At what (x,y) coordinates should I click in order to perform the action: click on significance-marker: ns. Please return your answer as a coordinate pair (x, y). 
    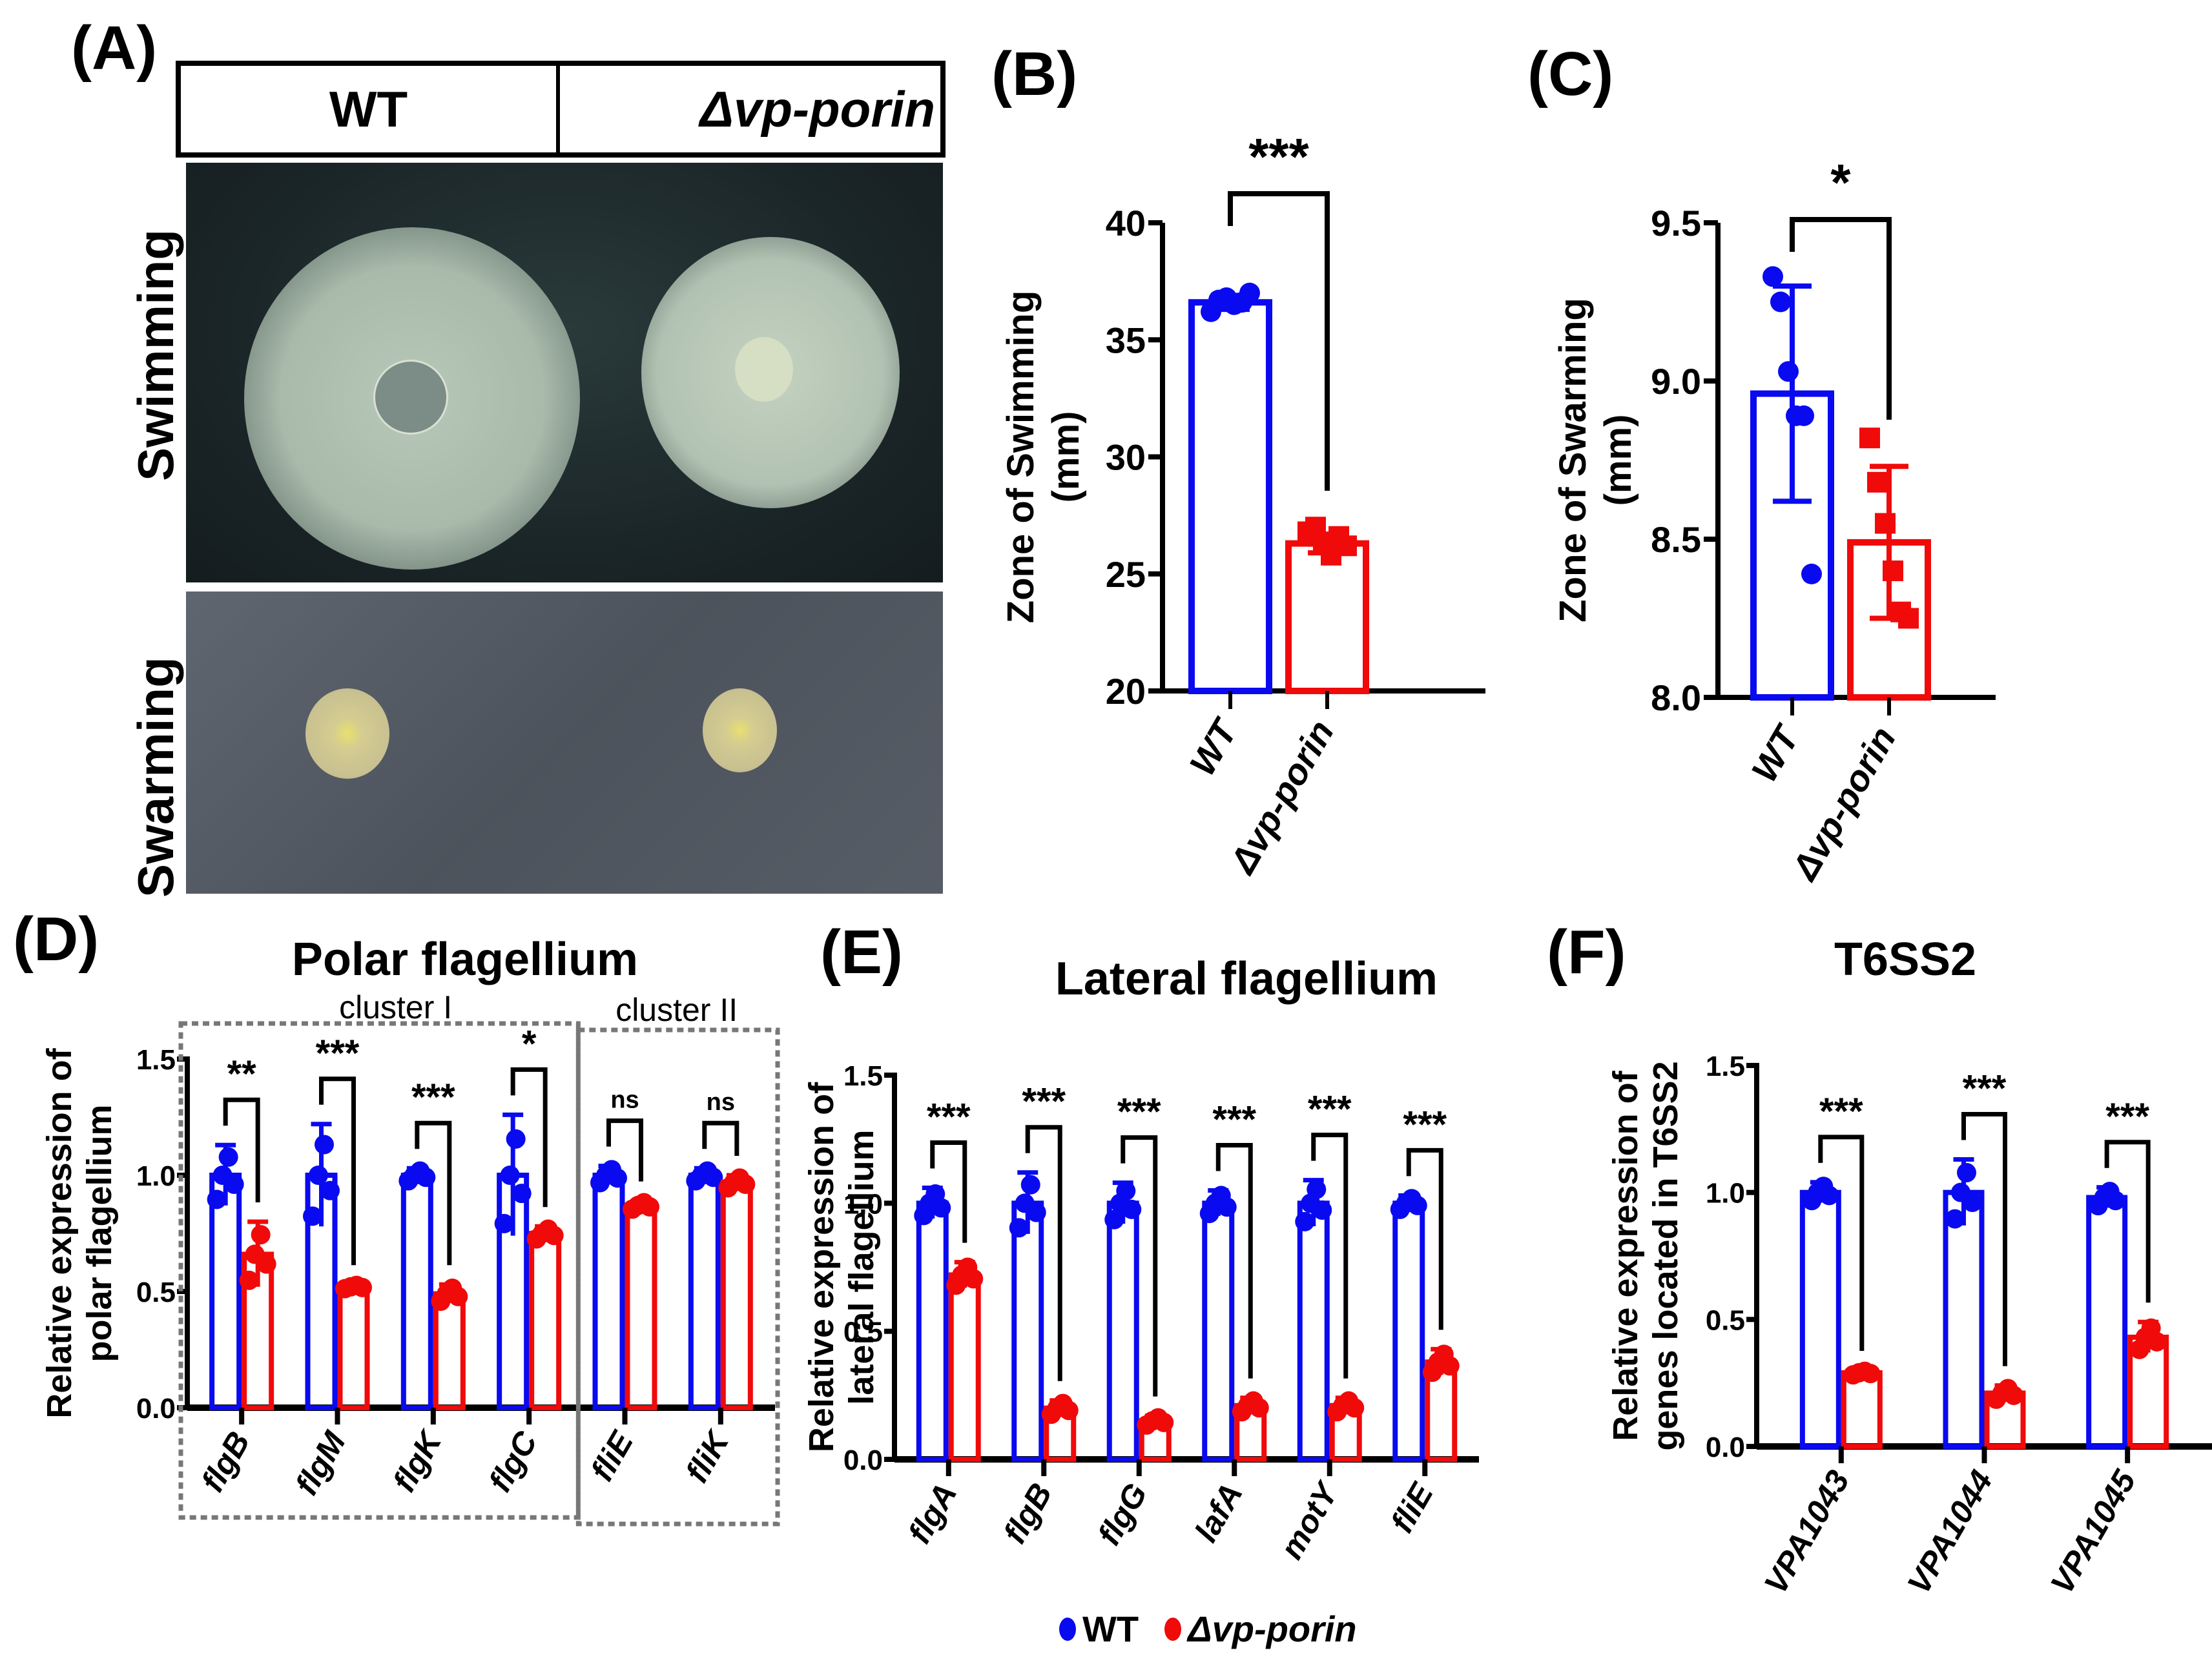
    Looking at the image, I should click on (624, 1100).